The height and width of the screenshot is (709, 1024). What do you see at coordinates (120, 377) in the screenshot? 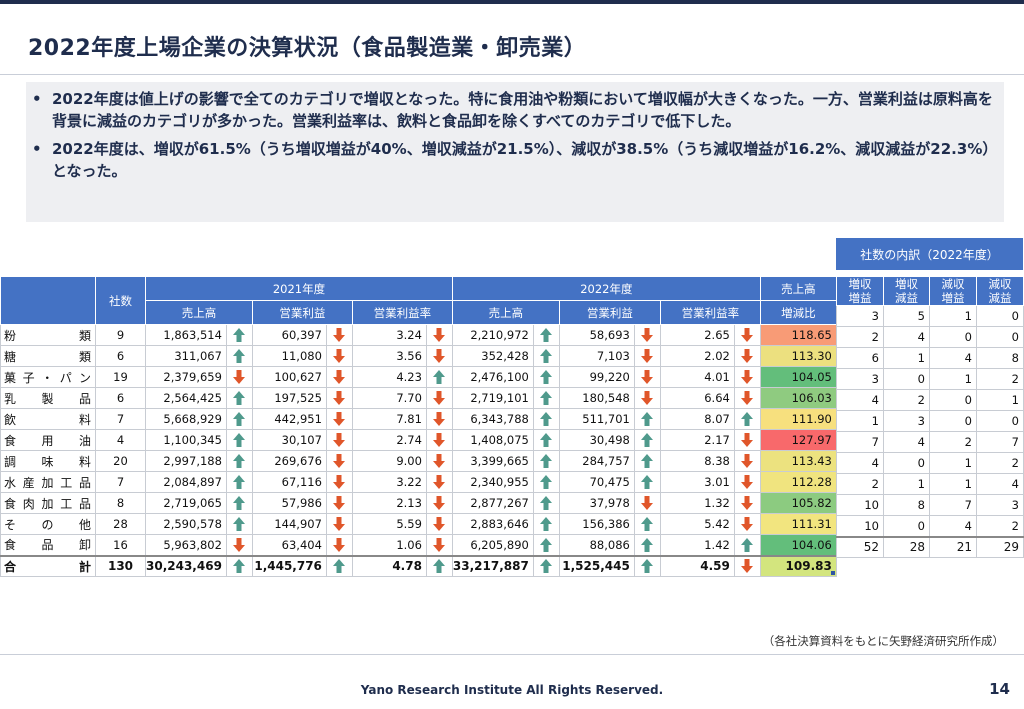
I see `count-cell: 19` at bounding box center [120, 377].